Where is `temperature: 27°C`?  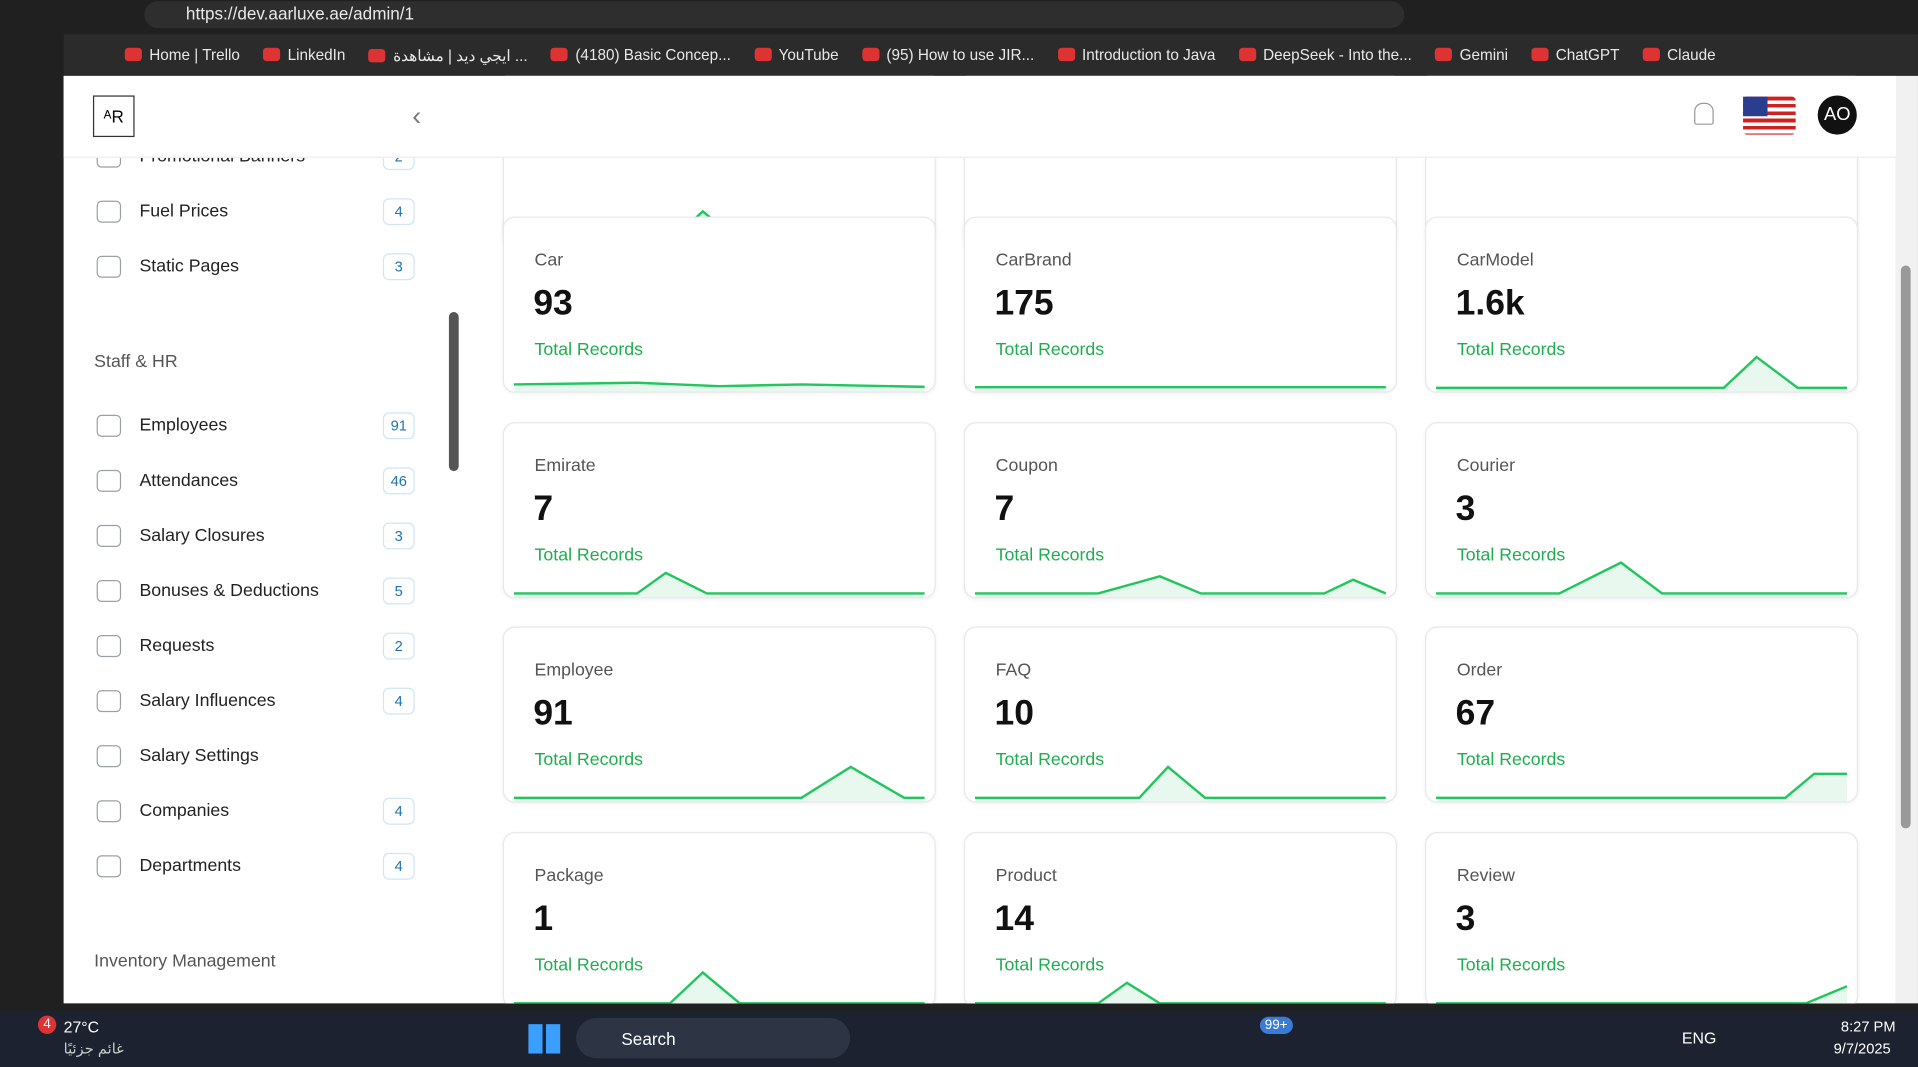 temperature: 27°C is located at coordinates (81, 1027).